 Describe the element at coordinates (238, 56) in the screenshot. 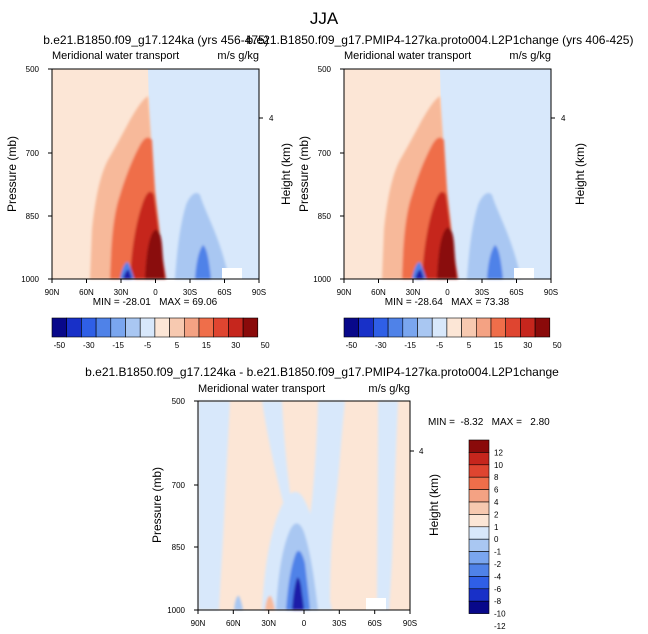

I see `panel-1-units: m/s g/kg` at that location.